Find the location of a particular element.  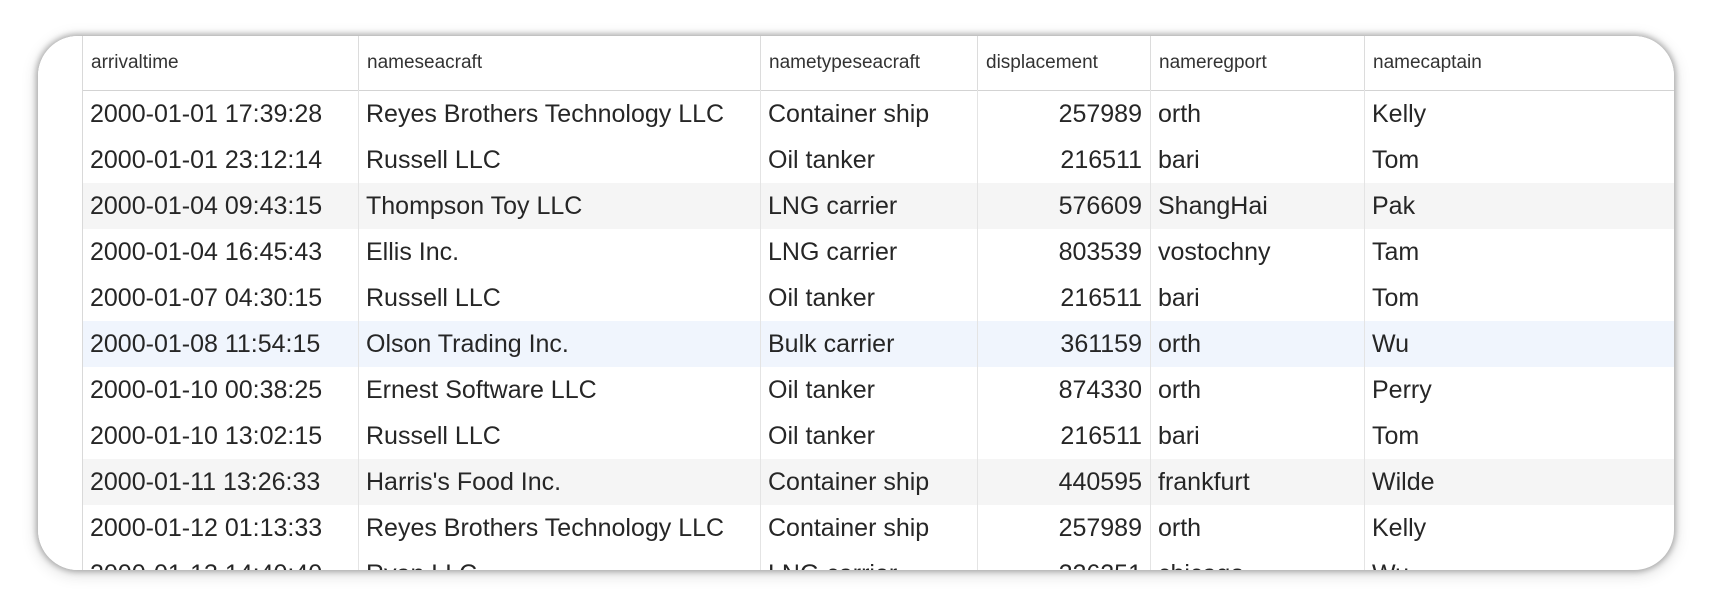

column-header-namecaptain: namecaptain is located at coordinates (1519, 63).